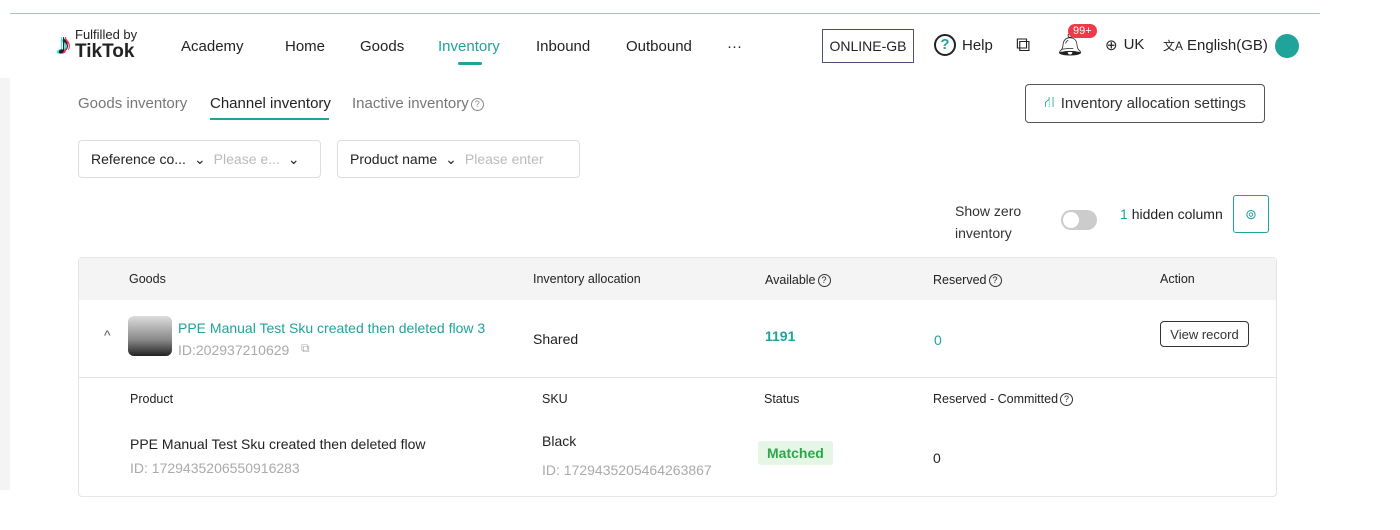 The height and width of the screenshot is (530, 1400). What do you see at coordinates (469, 46) in the screenshot?
I see `nav-inventory: Inventory` at bounding box center [469, 46].